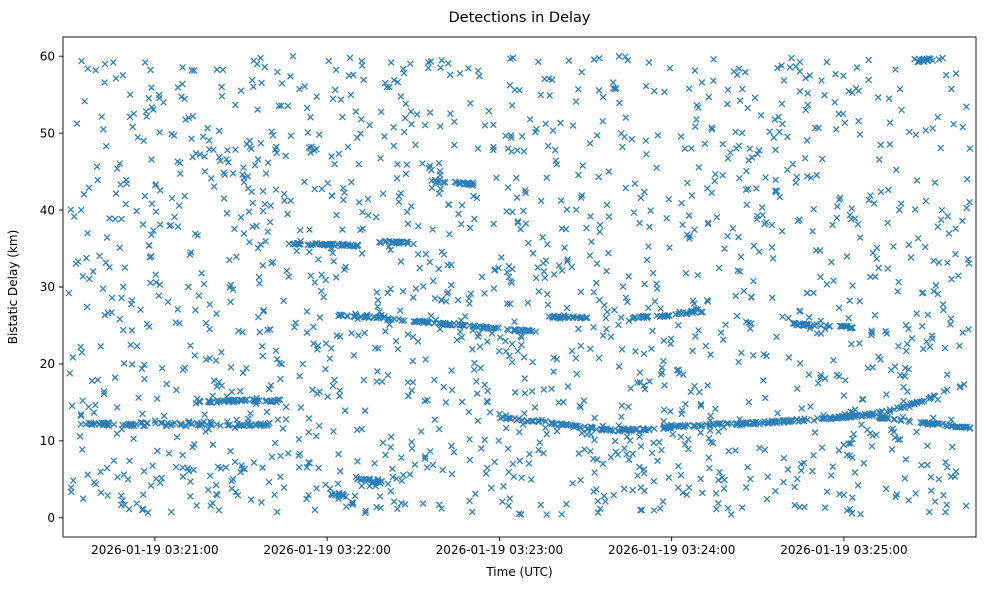 The height and width of the screenshot is (590, 989). Describe the element at coordinates (47, 210) in the screenshot. I see `y-tick-label: 40` at that location.